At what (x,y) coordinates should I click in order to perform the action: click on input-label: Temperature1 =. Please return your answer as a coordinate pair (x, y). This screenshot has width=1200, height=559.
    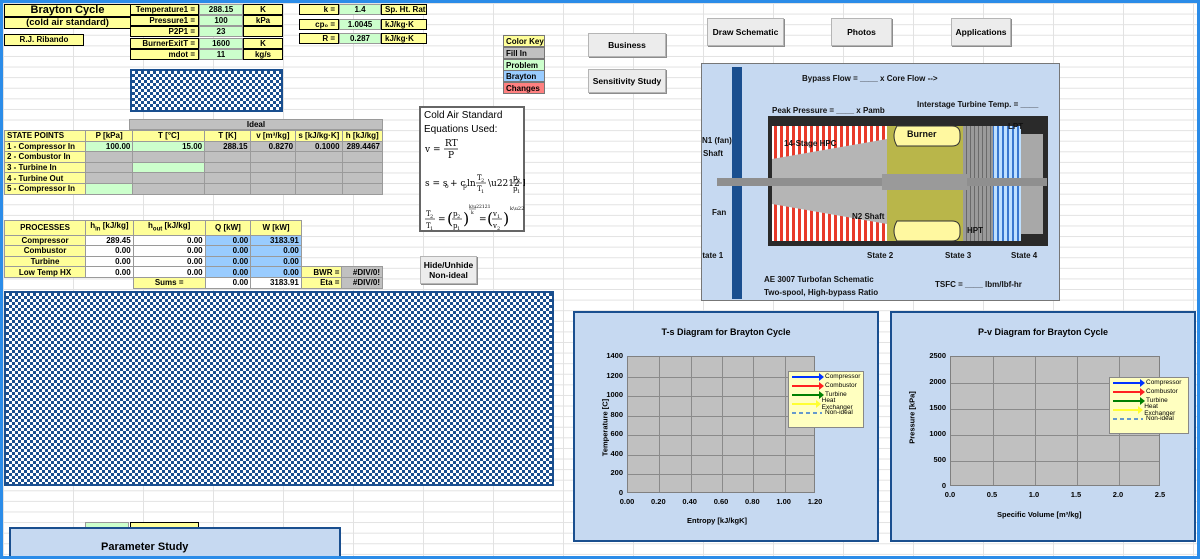
    Looking at the image, I should click on (164, 9).